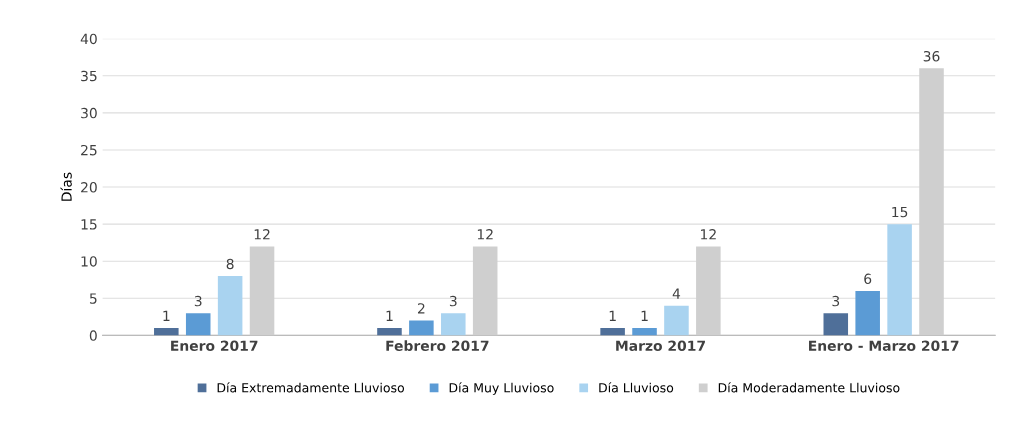 The image size is (1026, 430). I want to click on x-tick-label: Enero - Marzo 2017, so click(884, 346).